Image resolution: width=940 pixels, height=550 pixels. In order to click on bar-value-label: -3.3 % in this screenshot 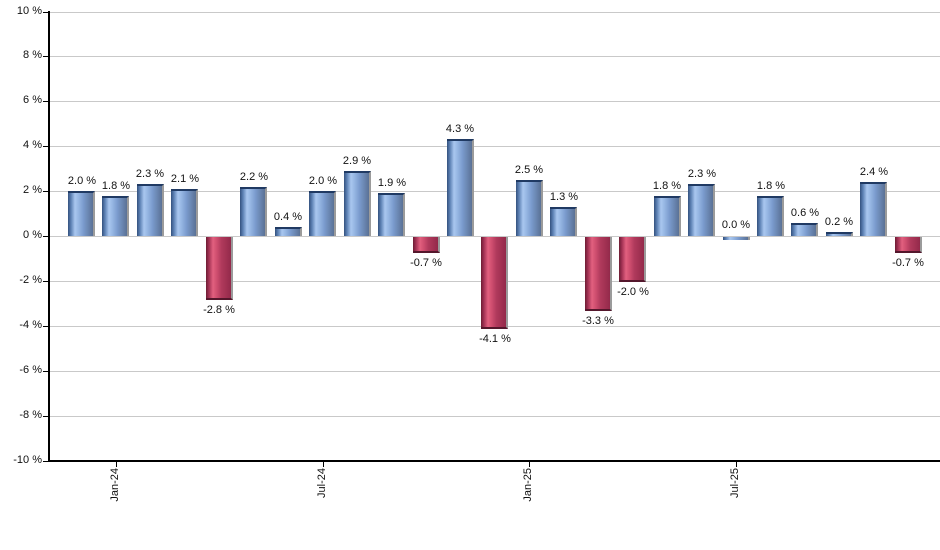, I will do `click(598, 321)`.